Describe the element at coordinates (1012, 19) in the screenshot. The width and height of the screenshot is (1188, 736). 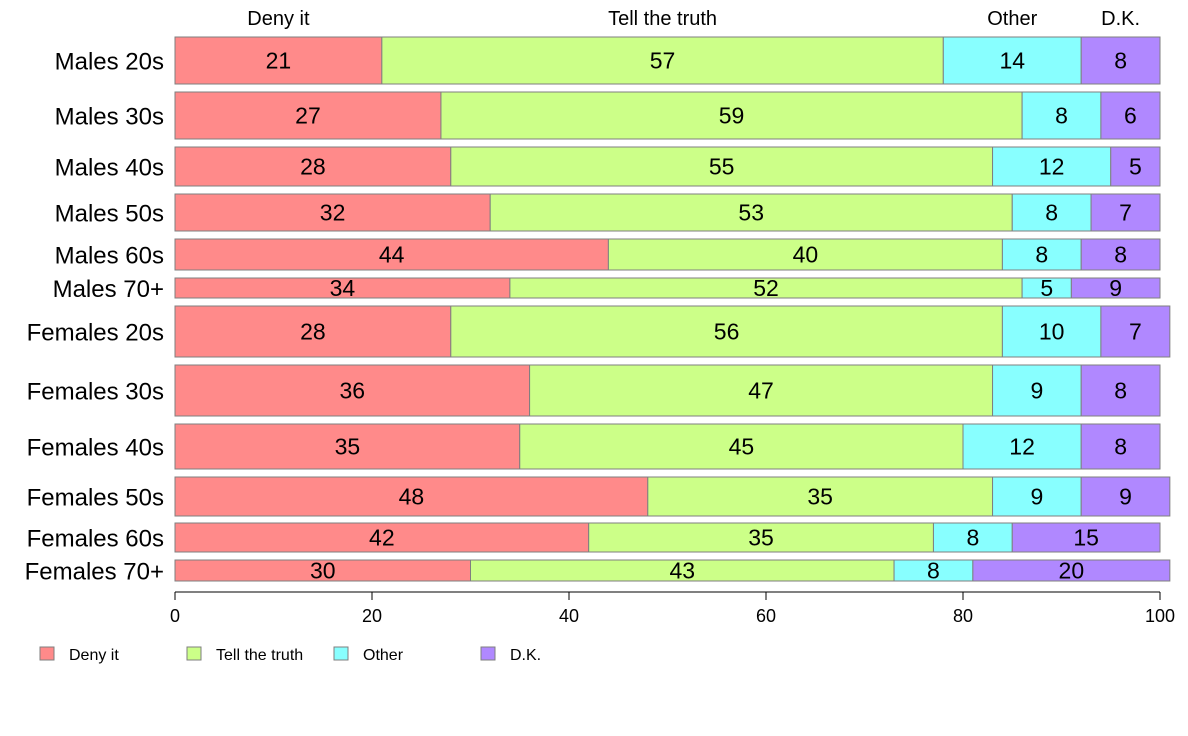
I see `column-header: Other` at that location.